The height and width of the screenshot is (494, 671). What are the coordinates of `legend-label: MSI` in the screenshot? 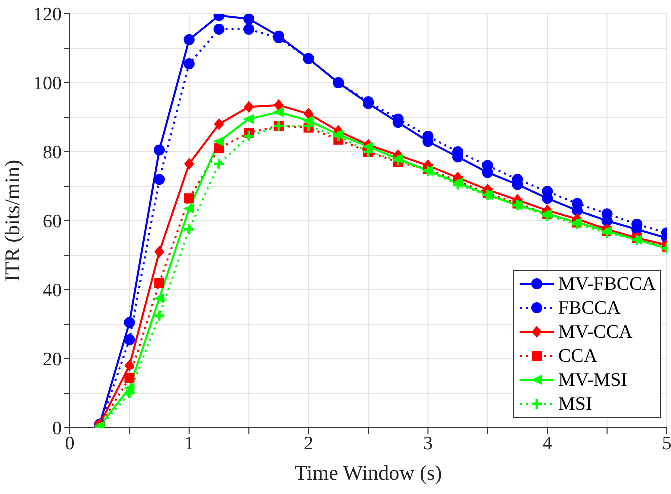 It's located at (575, 404).